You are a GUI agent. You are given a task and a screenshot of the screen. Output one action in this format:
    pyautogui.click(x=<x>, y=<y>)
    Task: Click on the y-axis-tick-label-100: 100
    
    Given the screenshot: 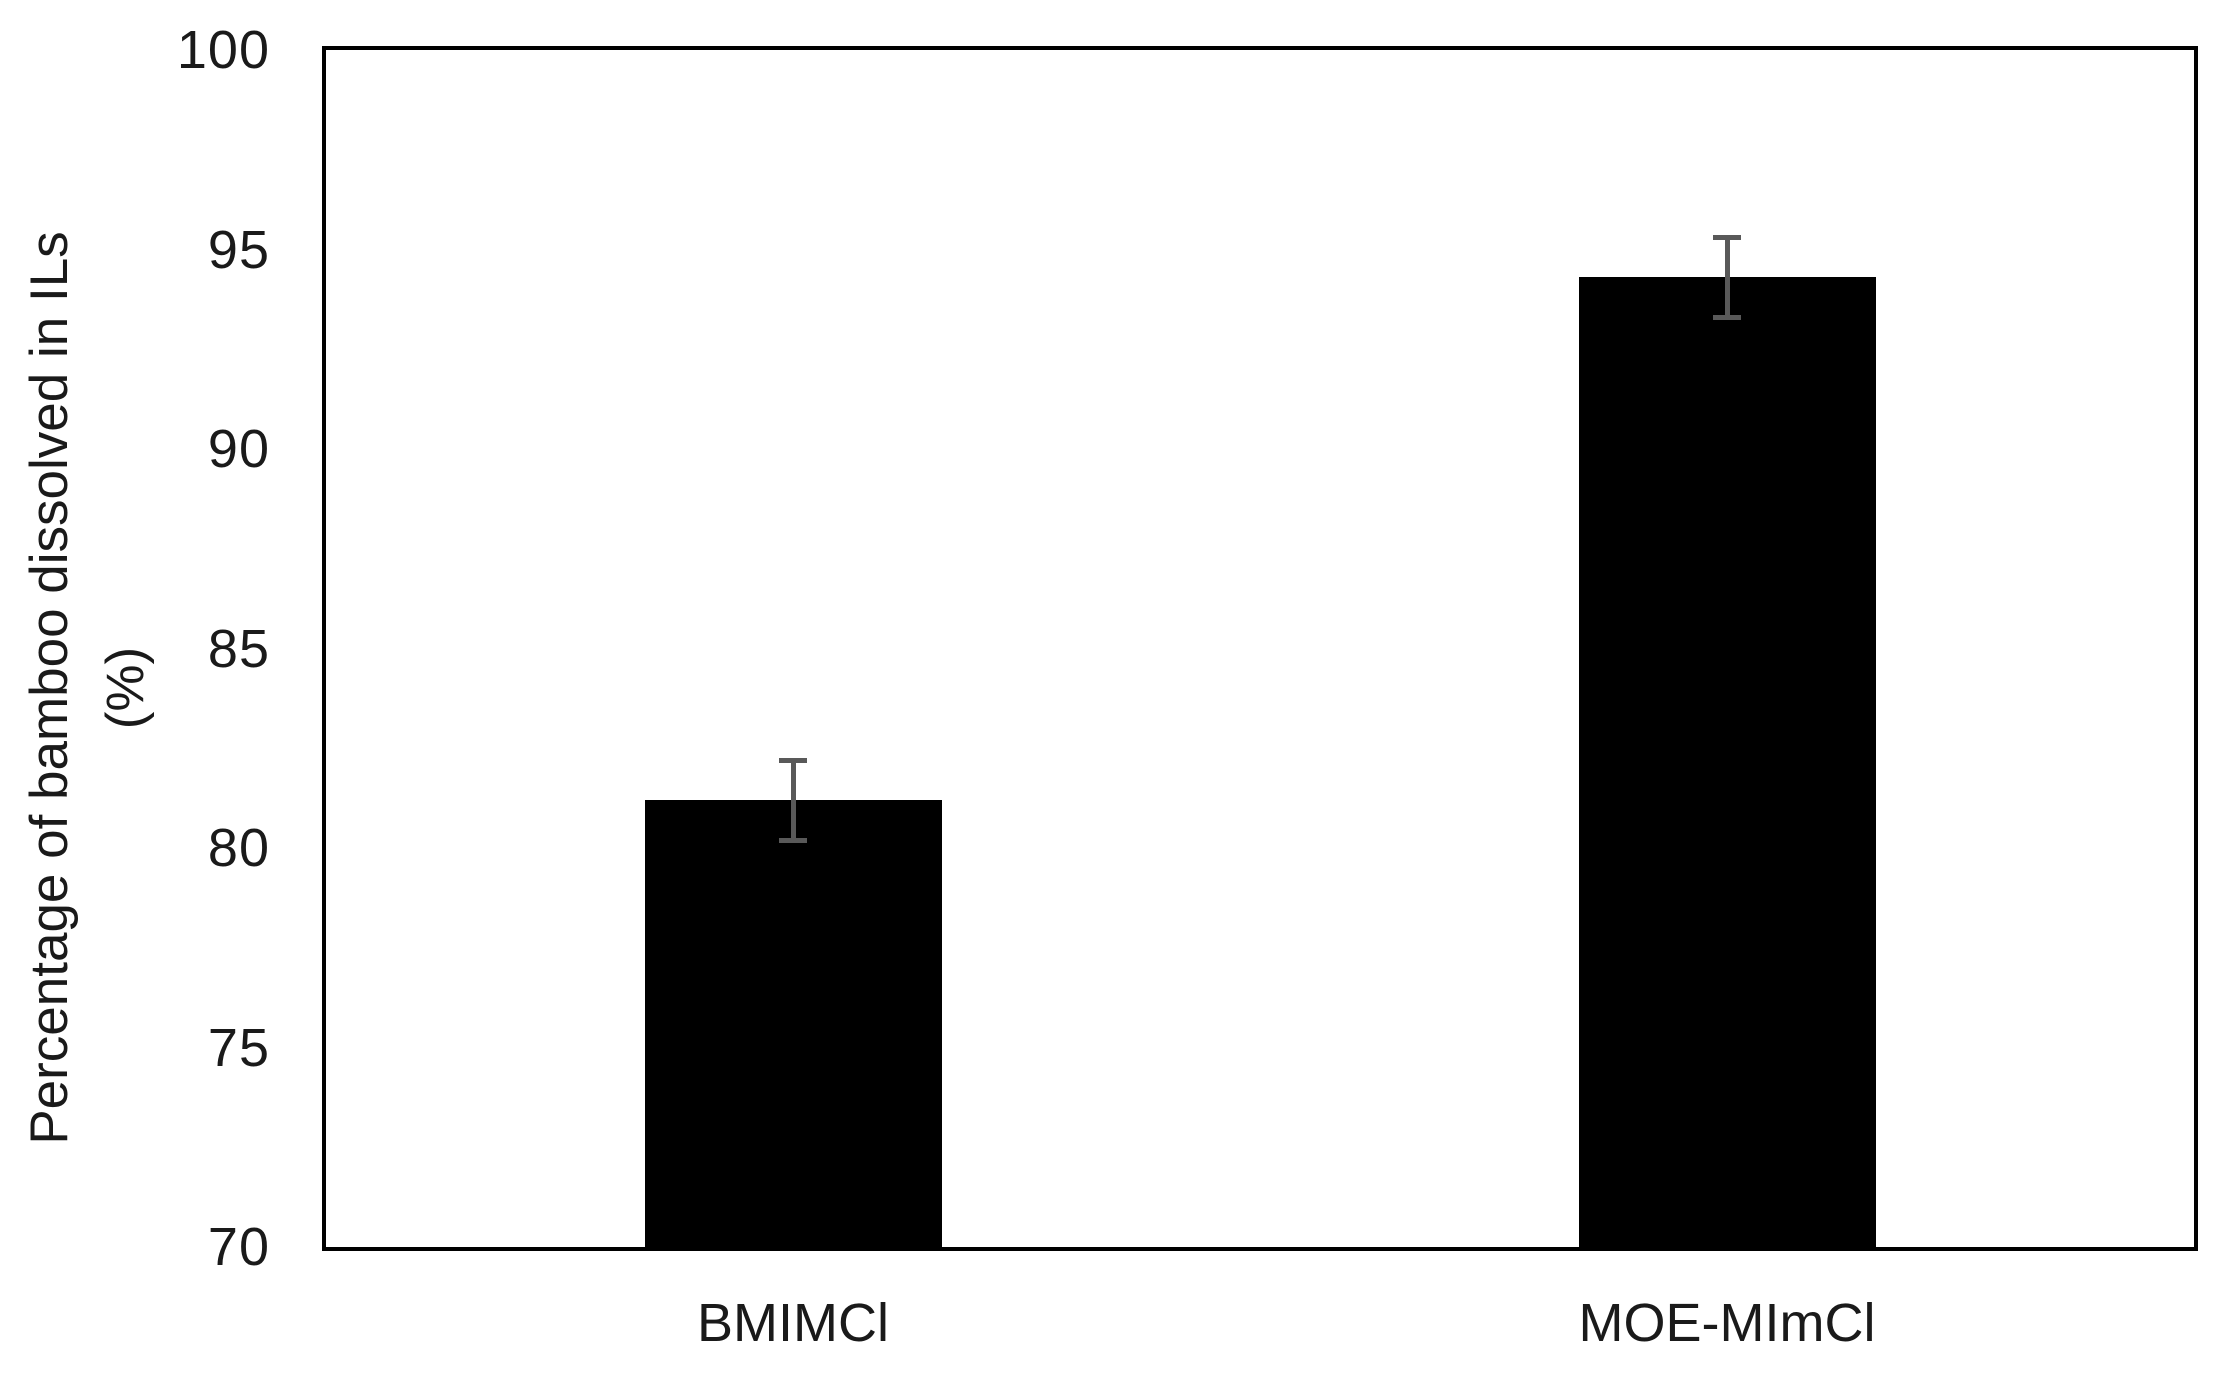 What is the action you would take?
    pyautogui.click(x=223, y=50)
    